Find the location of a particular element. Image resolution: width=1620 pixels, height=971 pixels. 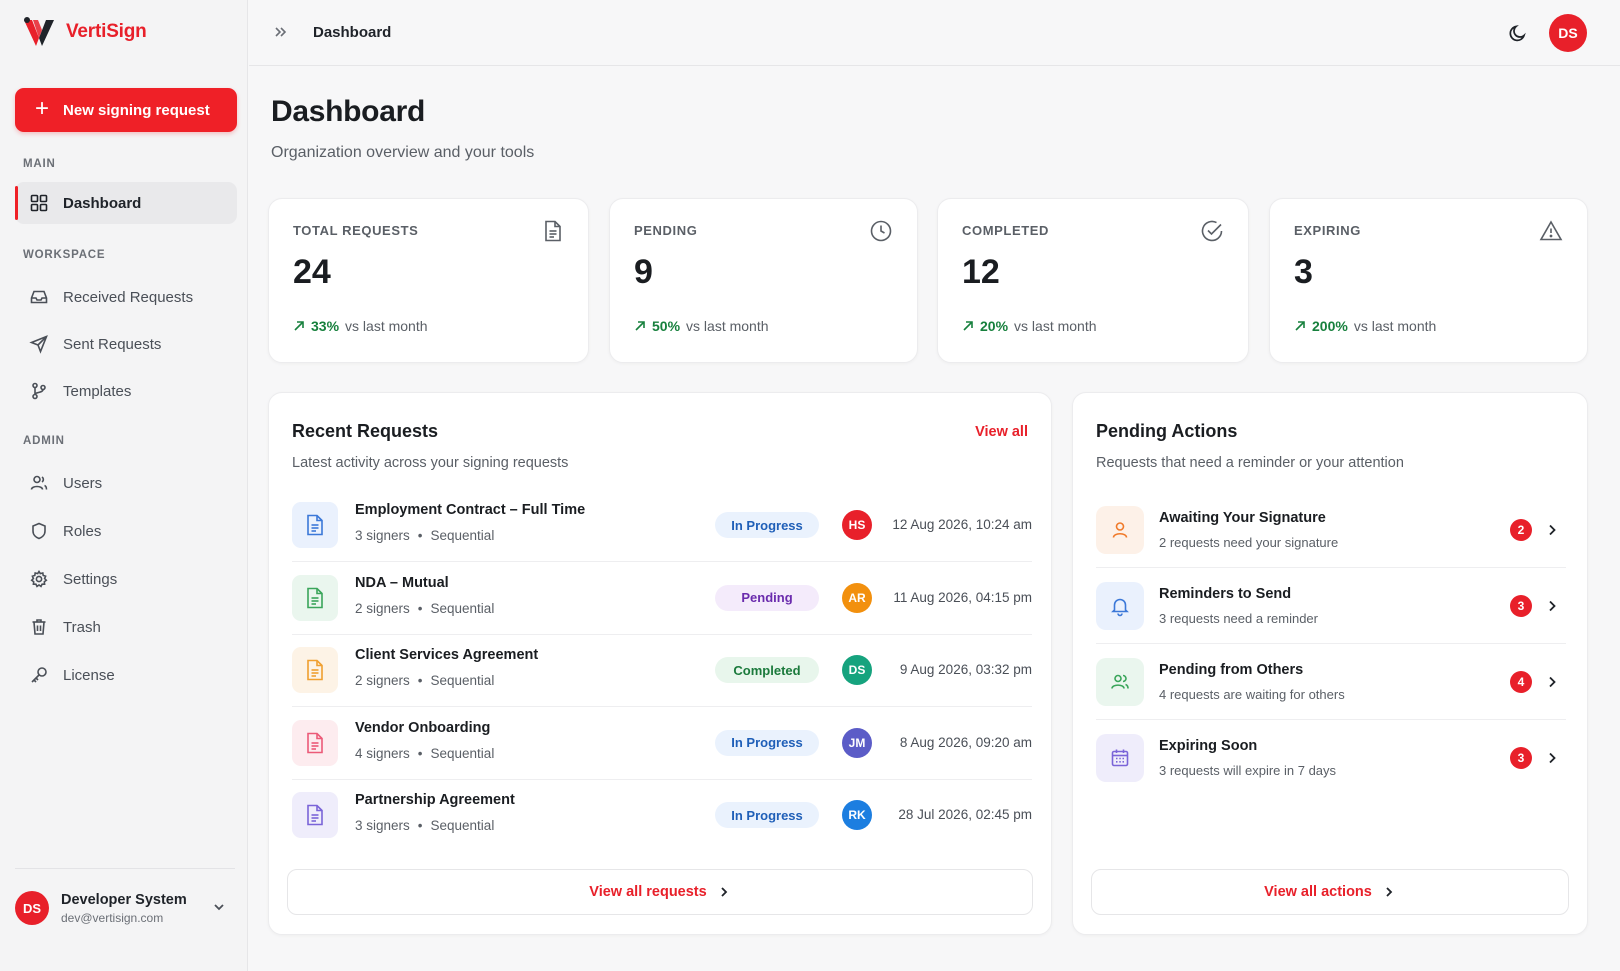

sidebar-item-templates: Templates is located at coordinates (126, 391).